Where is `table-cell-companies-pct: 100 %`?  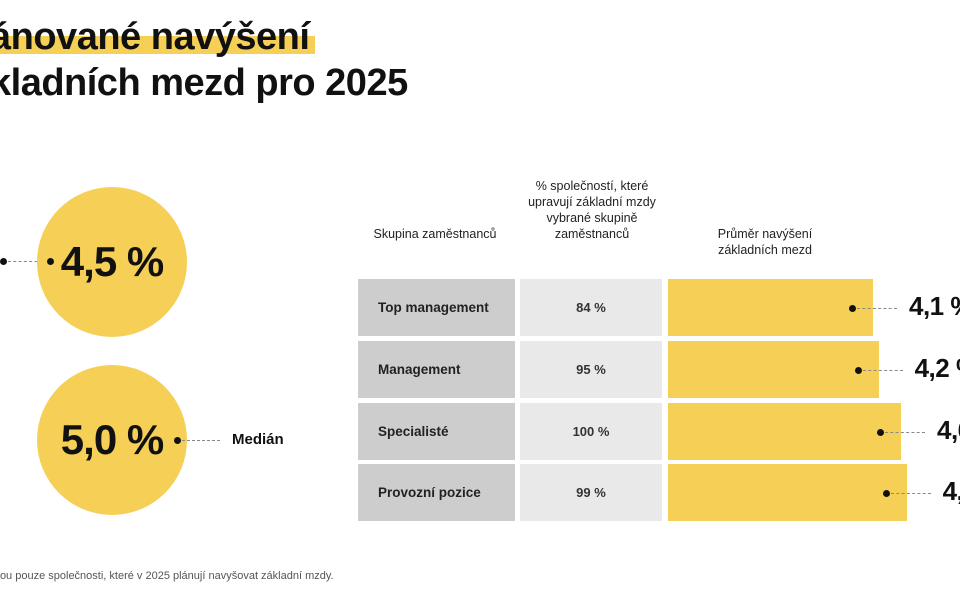 table-cell-companies-pct: 100 % is located at coordinates (591, 431).